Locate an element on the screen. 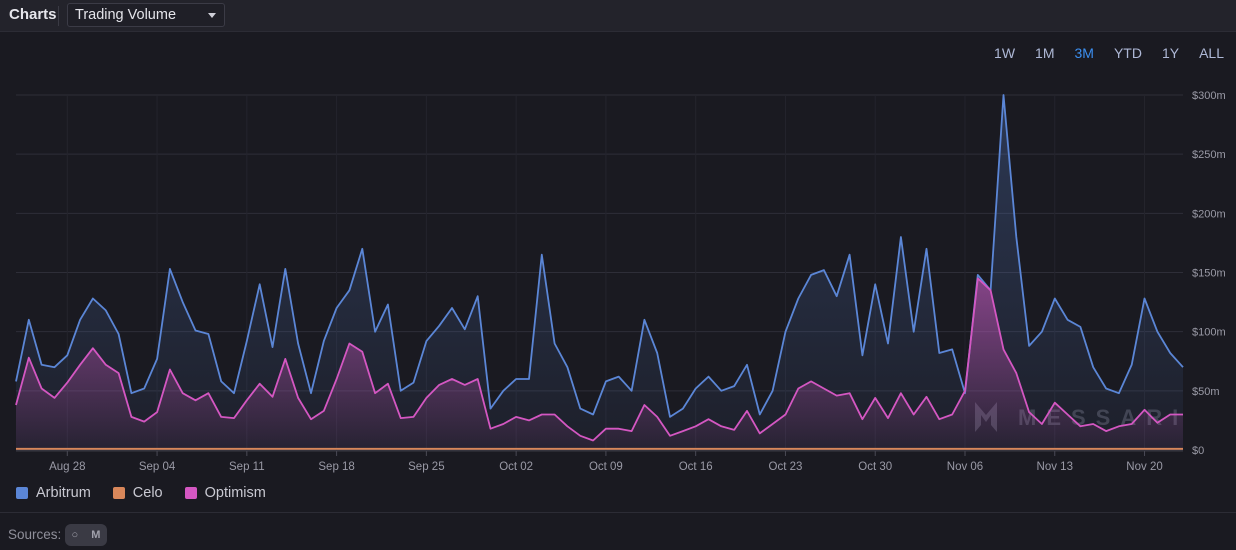 This screenshot has height=550, width=1236. caret-down-icon is located at coordinates (212, 15).